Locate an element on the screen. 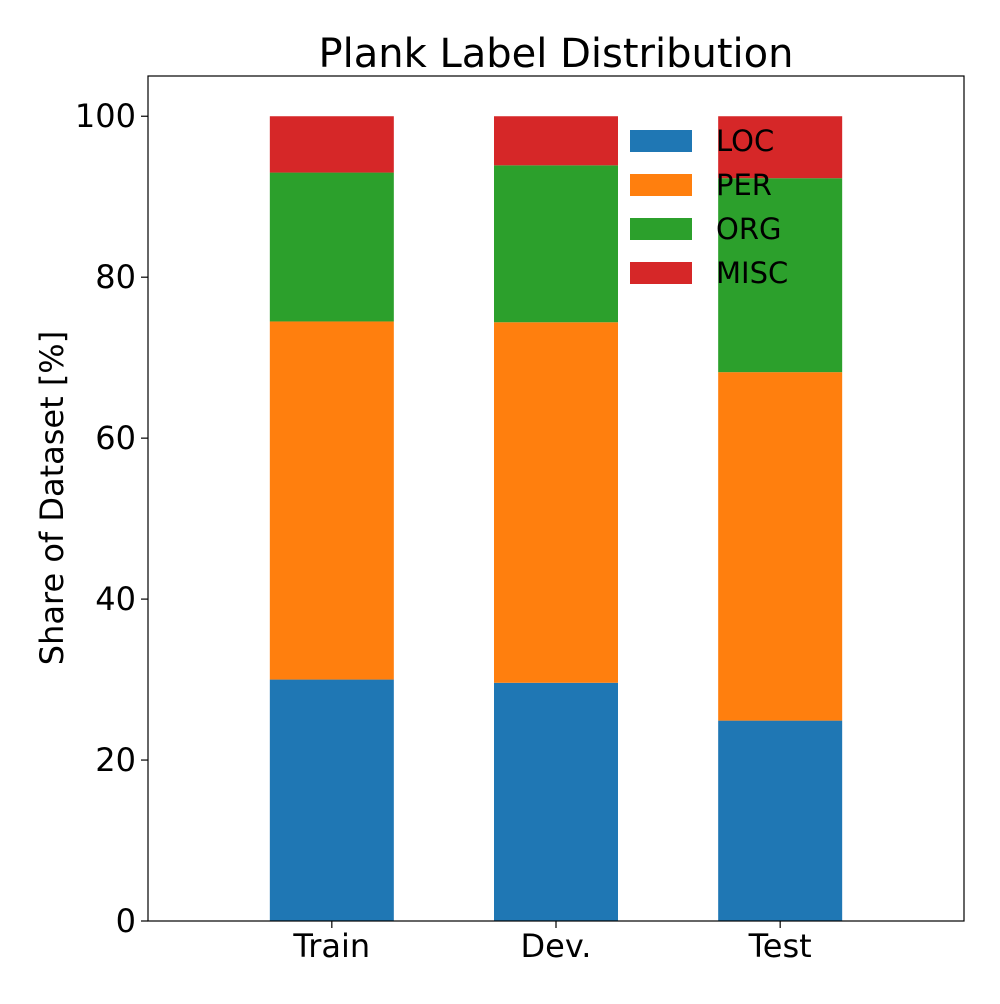 The height and width of the screenshot is (1004, 1000). legend-label-per: PER is located at coordinates (744, 185).